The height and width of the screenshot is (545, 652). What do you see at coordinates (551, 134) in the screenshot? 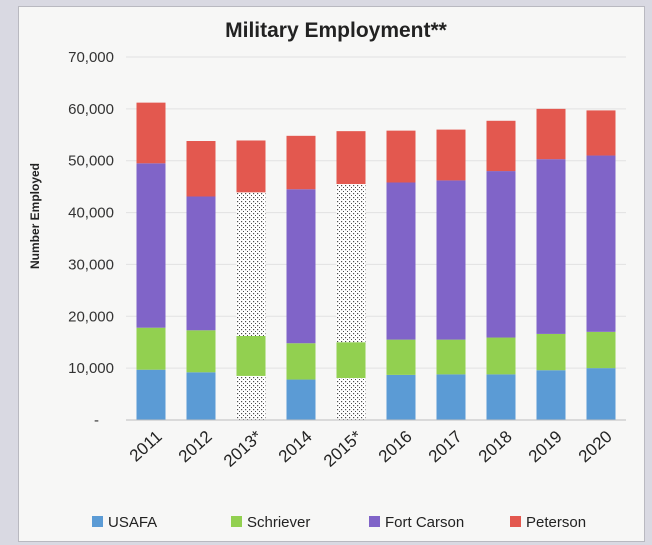
I see `bar-peterson-2019` at bounding box center [551, 134].